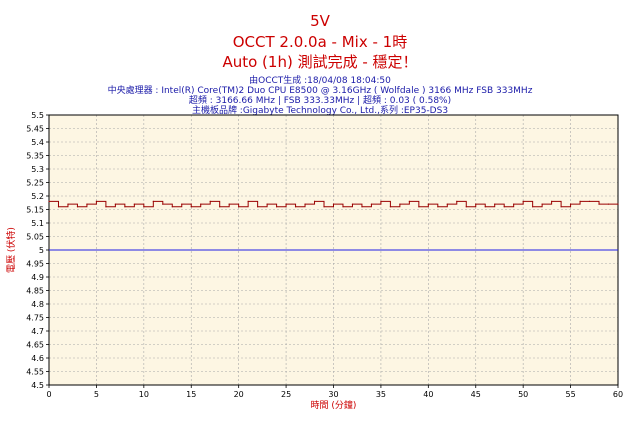 The image size is (640, 427). What do you see at coordinates (37, 142) in the screenshot?
I see `y-tick-label: 5.4` at bounding box center [37, 142].